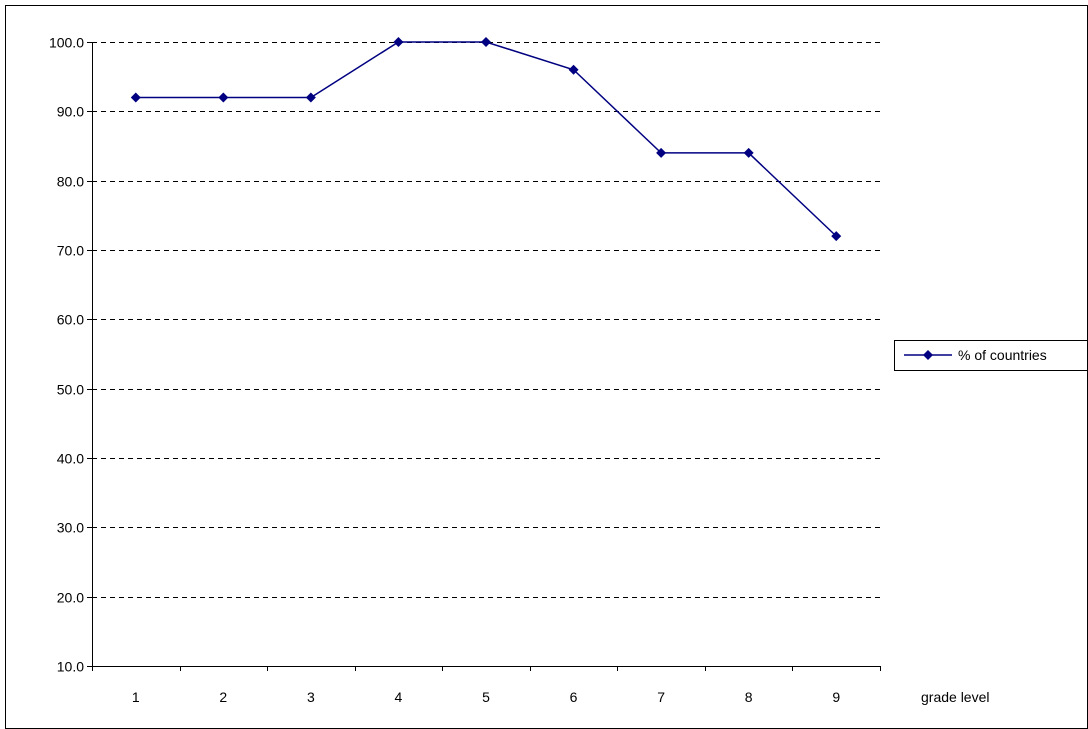 The image size is (1088, 729). What do you see at coordinates (749, 697) in the screenshot?
I see `x-tick-label: 8` at bounding box center [749, 697].